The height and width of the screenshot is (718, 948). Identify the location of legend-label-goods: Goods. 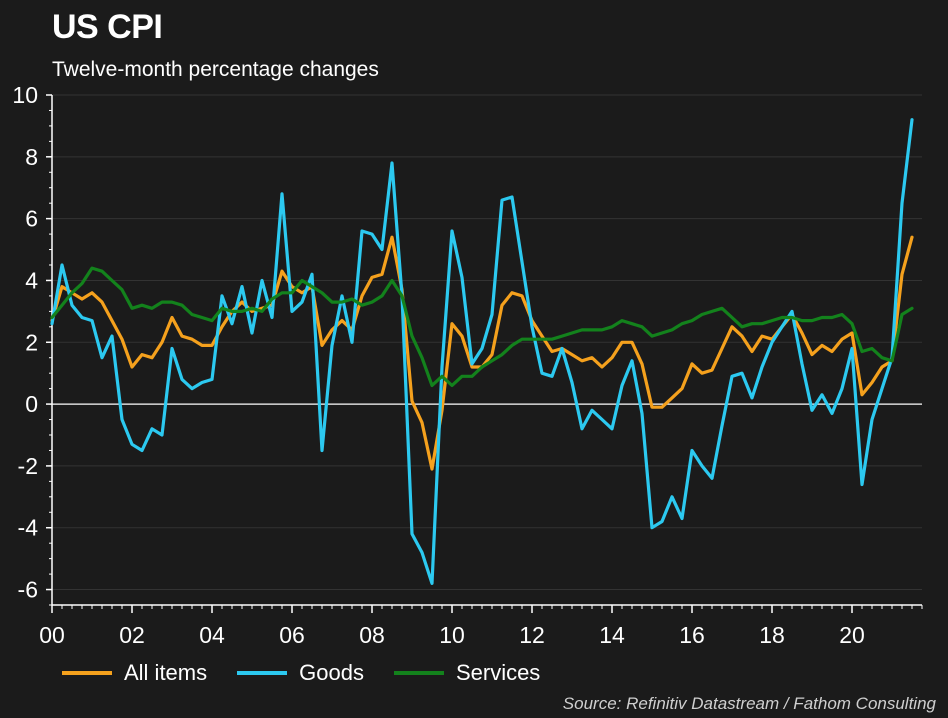
(331, 672).